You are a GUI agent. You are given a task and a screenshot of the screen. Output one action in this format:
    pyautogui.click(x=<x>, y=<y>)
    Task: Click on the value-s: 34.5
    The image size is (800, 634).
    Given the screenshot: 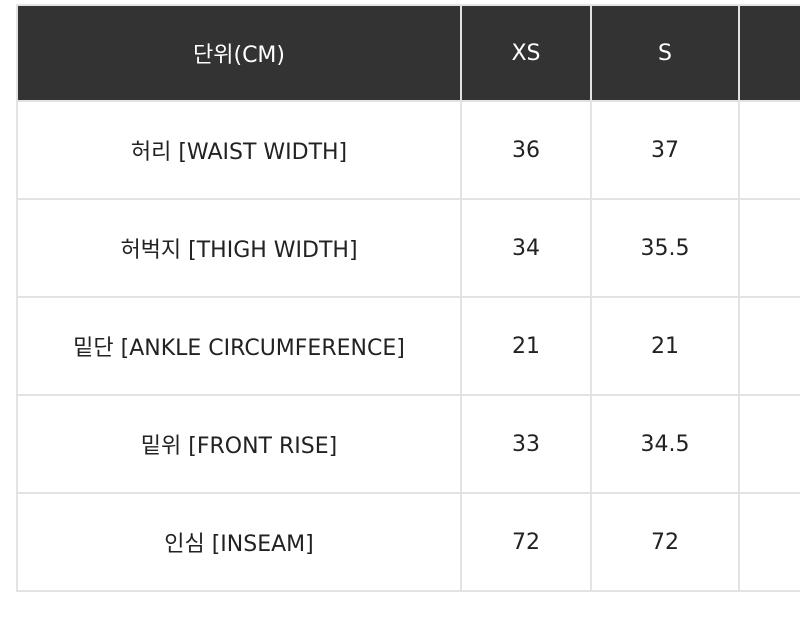 What is the action you would take?
    pyautogui.click(x=665, y=444)
    